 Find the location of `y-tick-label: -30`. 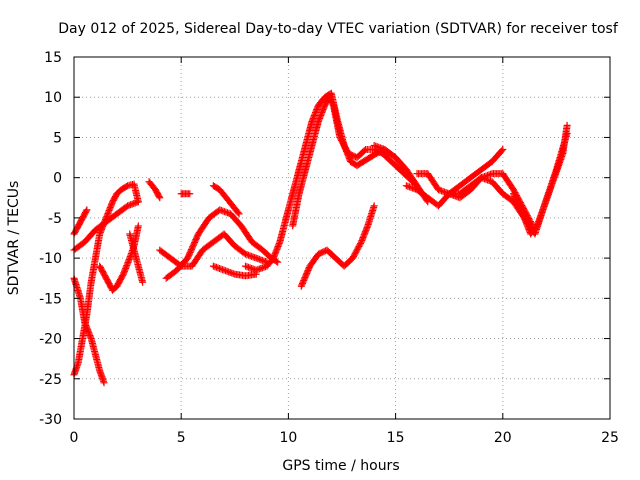

y-tick-label: -30 is located at coordinates (50, 420).